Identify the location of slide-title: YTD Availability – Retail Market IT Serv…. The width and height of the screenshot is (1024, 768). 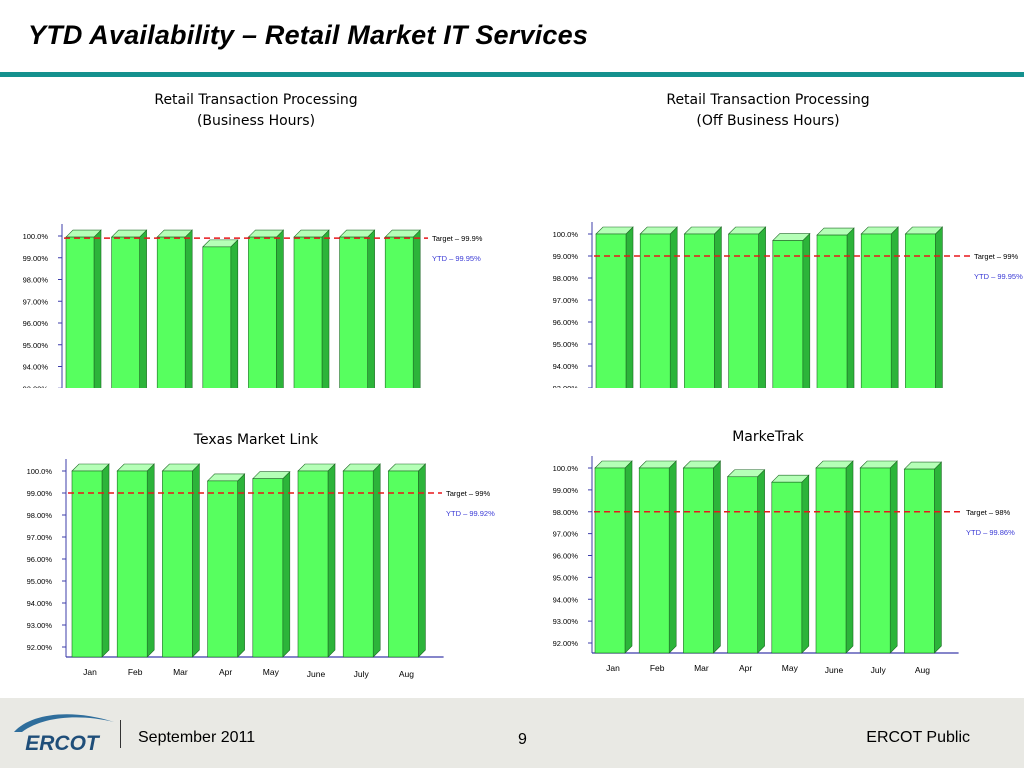
(308, 35).